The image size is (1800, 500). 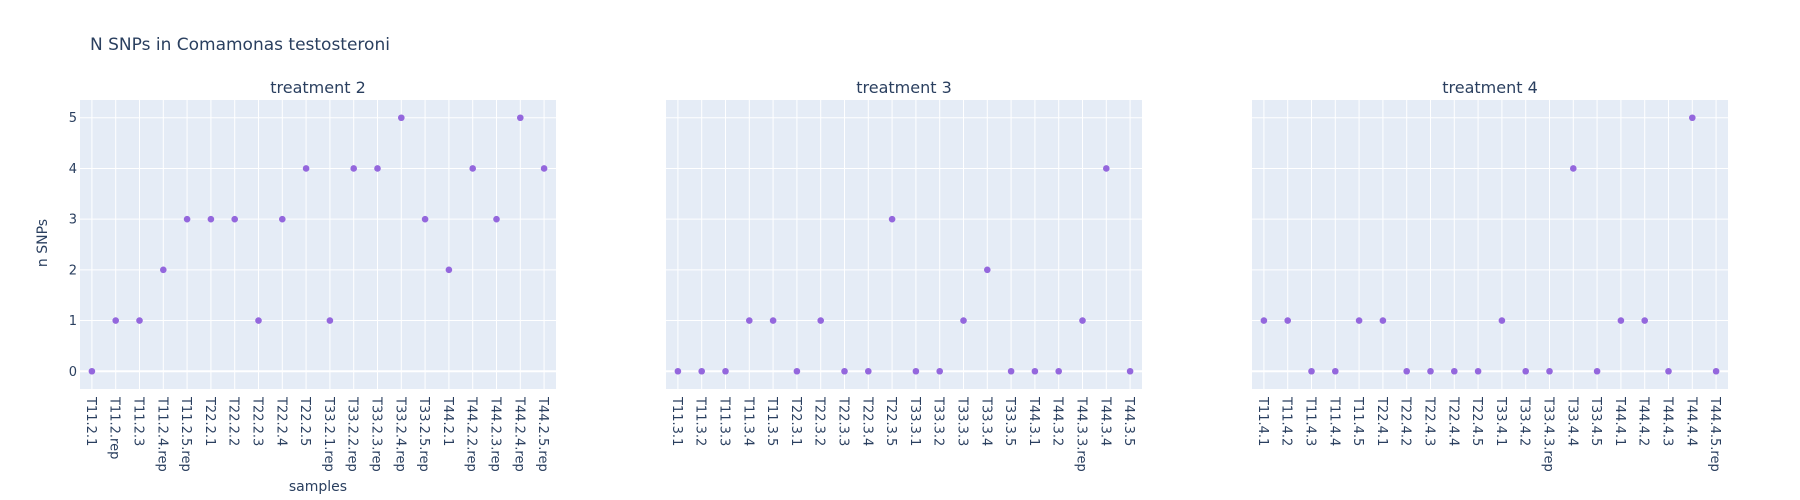 I want to click on y-tick-label: 3, so click(x=73, y=220).